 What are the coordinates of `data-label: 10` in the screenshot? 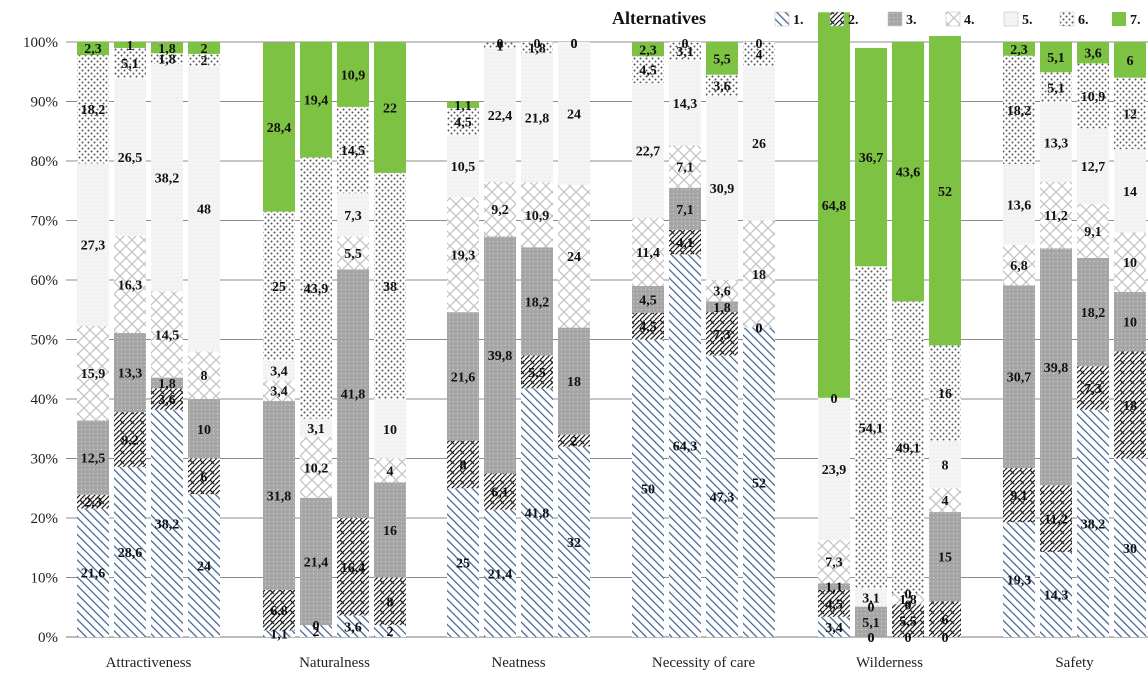 It's located at (1130, 323).